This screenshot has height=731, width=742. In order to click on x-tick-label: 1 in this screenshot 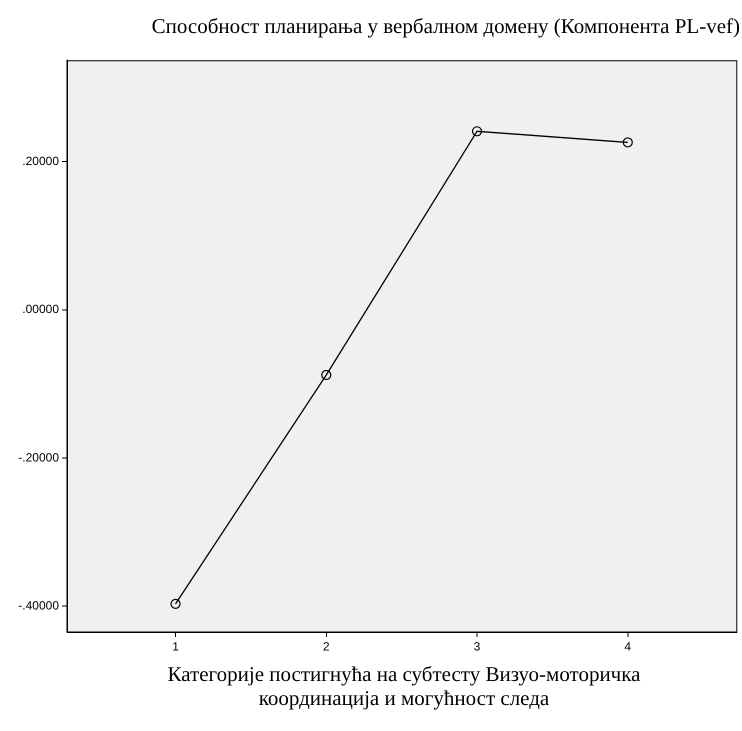, I will do `click(176, 647)`.